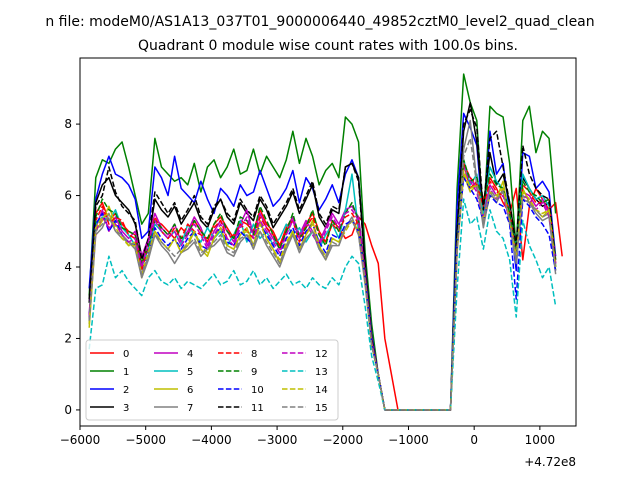 Image resolution: width=640 pixels, height=480 pixels. Describe the element at coordinates (474, 440) in the screenshot. I see `x-tick-label: 0` at that location.